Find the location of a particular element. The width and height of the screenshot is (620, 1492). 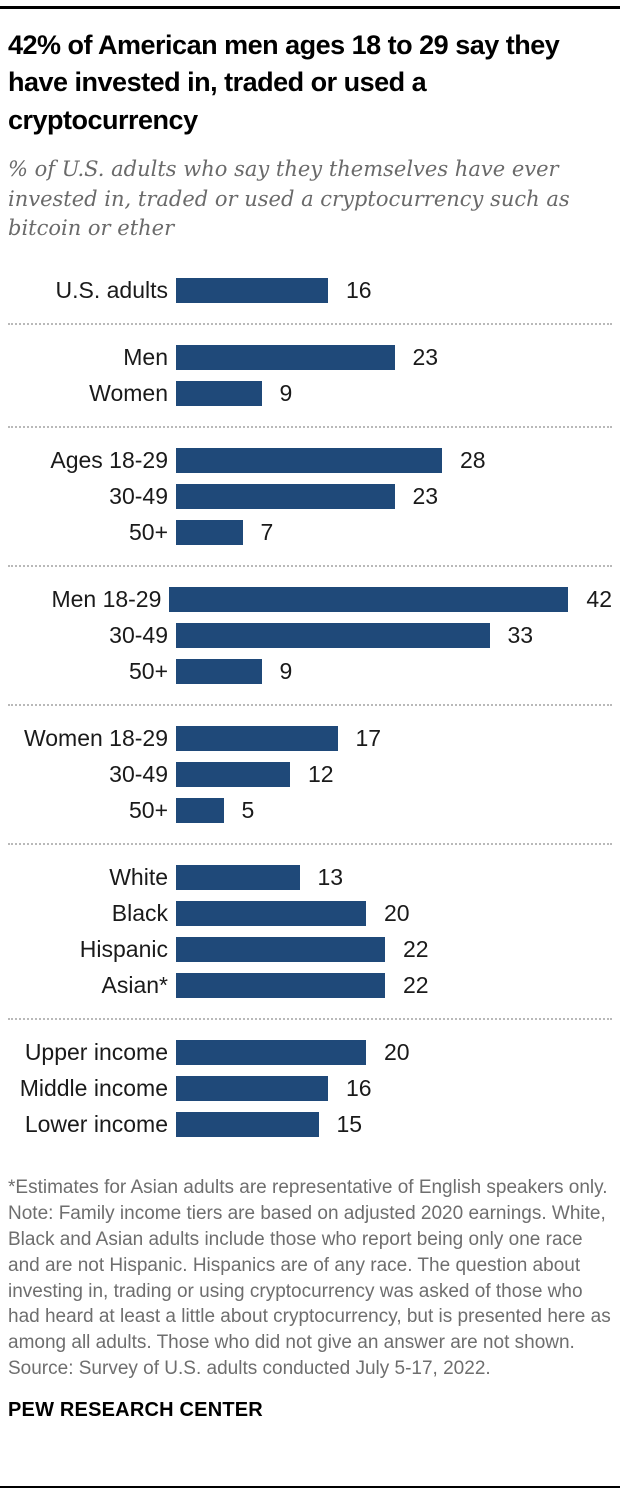

value-label: 15 is located at coordinates (349, 1124).